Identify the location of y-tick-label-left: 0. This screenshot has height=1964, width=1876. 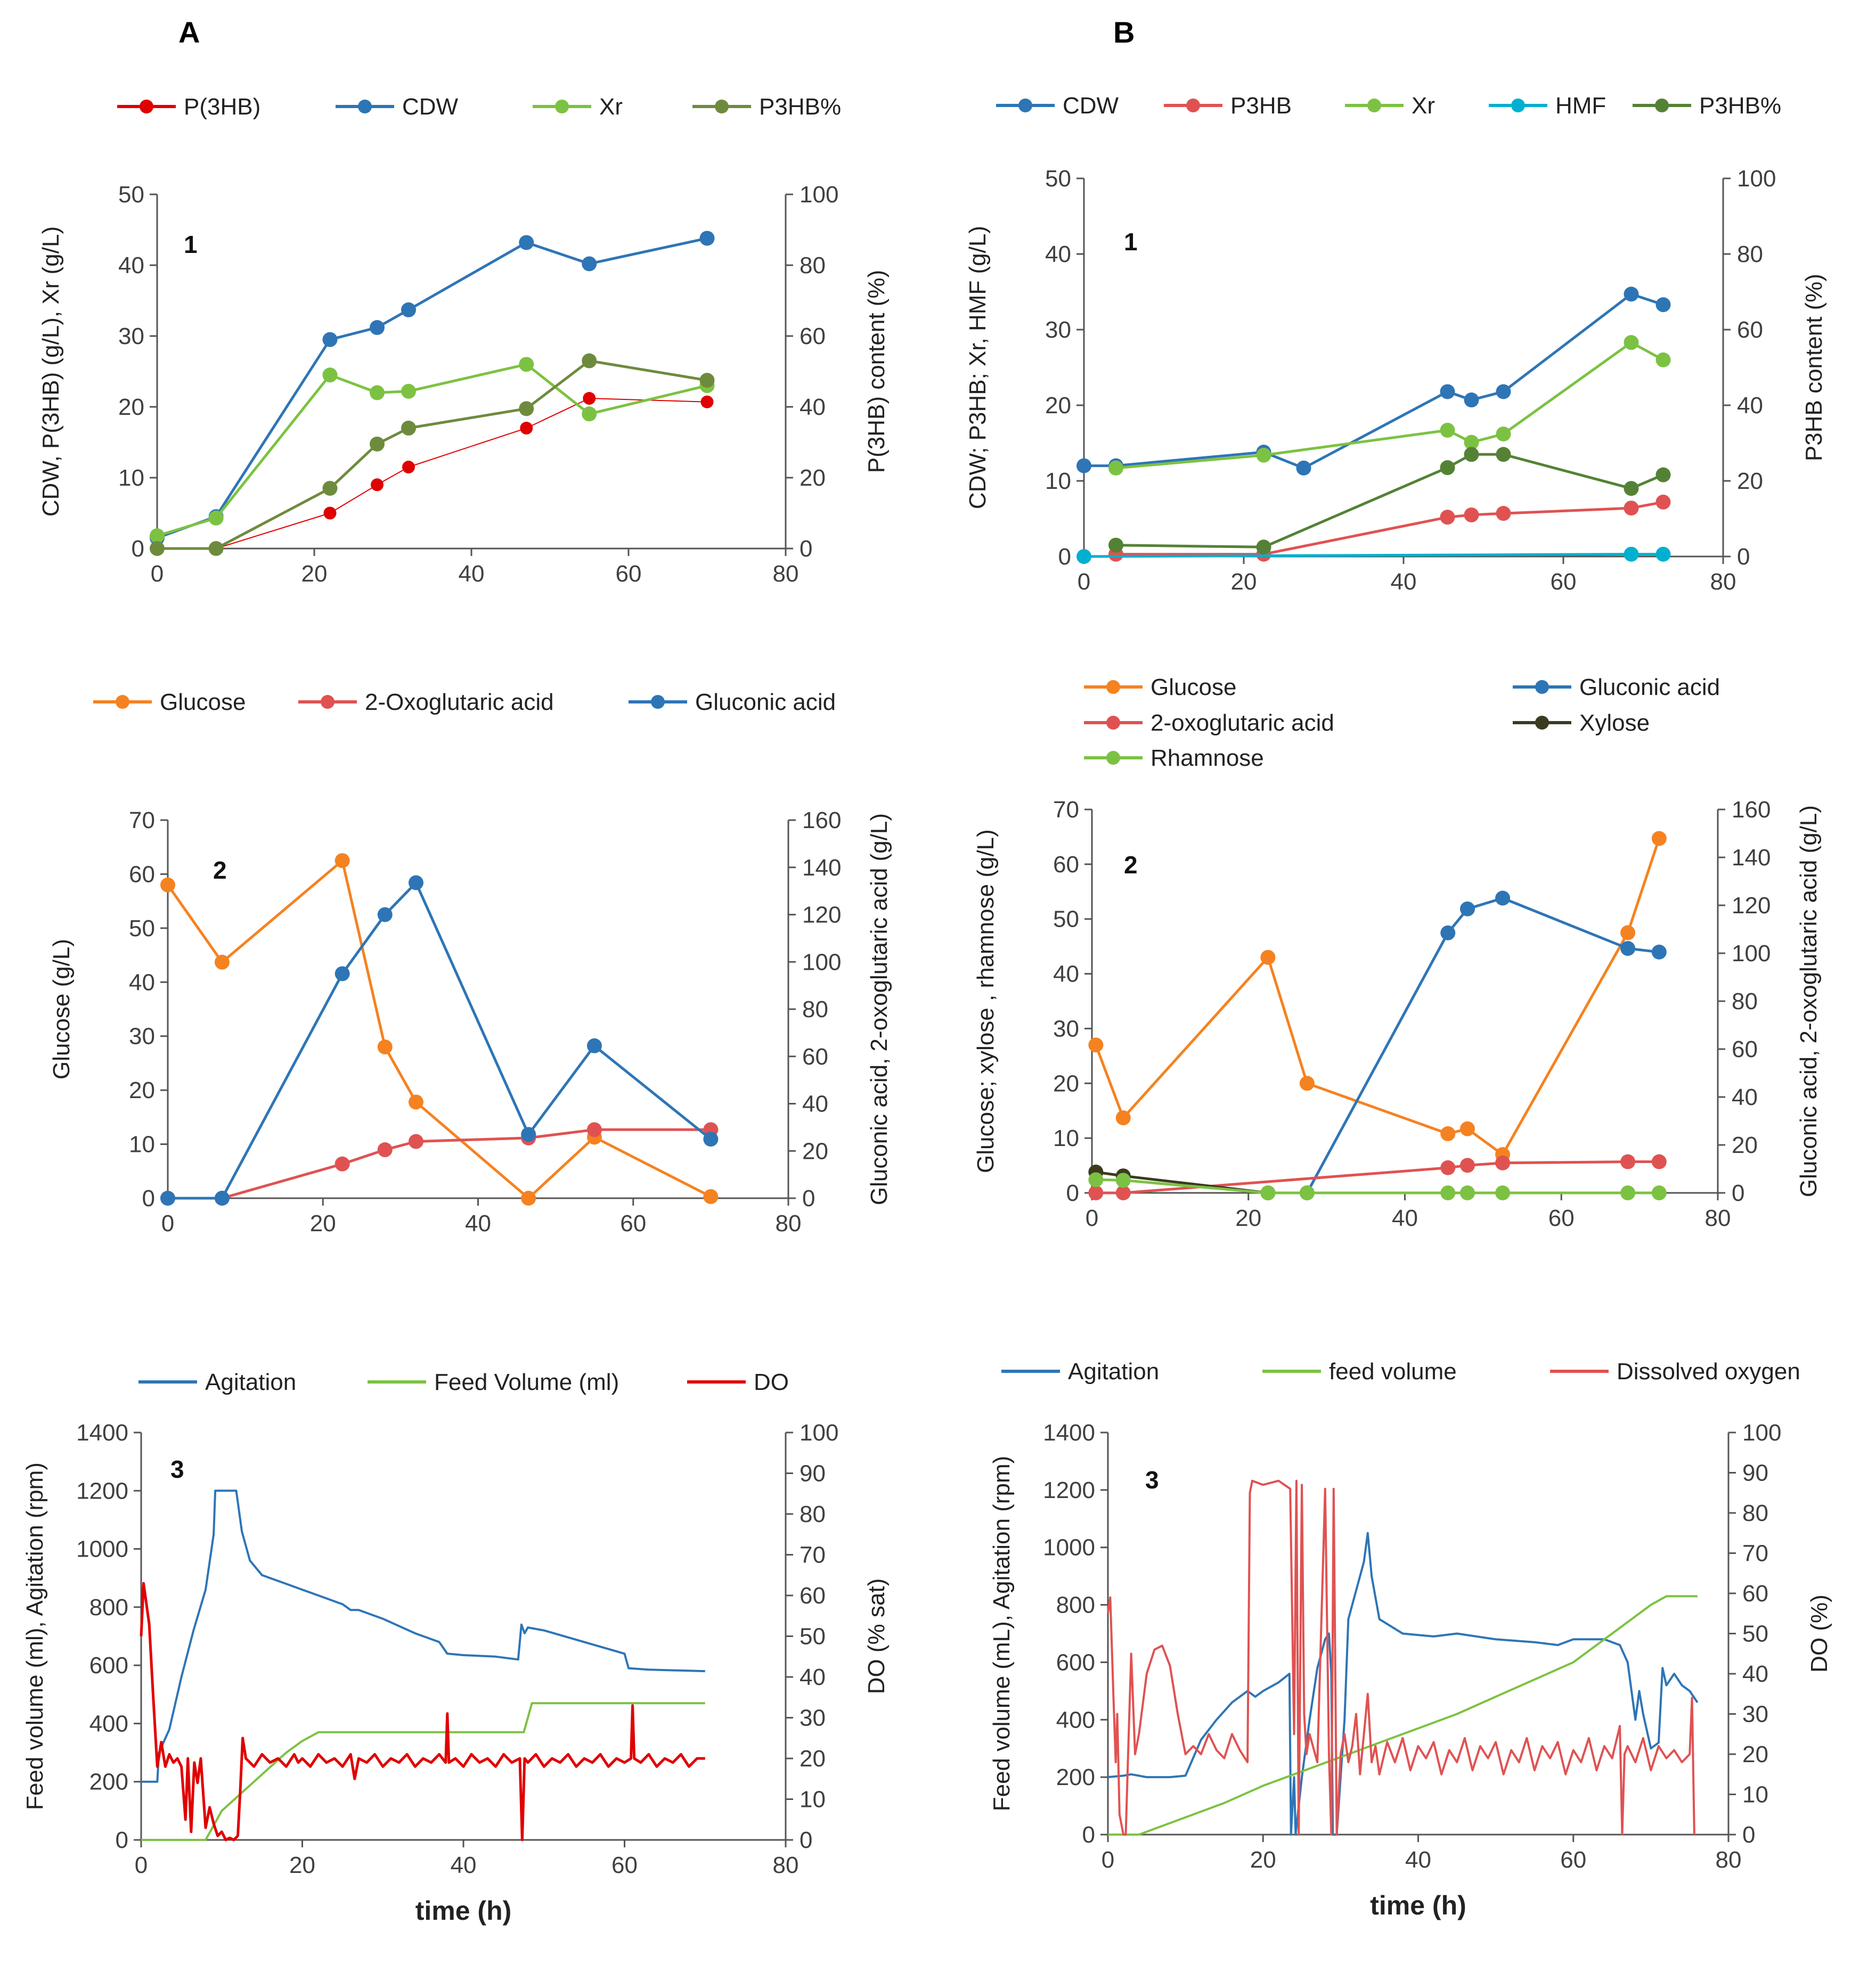
(1088, 1835).